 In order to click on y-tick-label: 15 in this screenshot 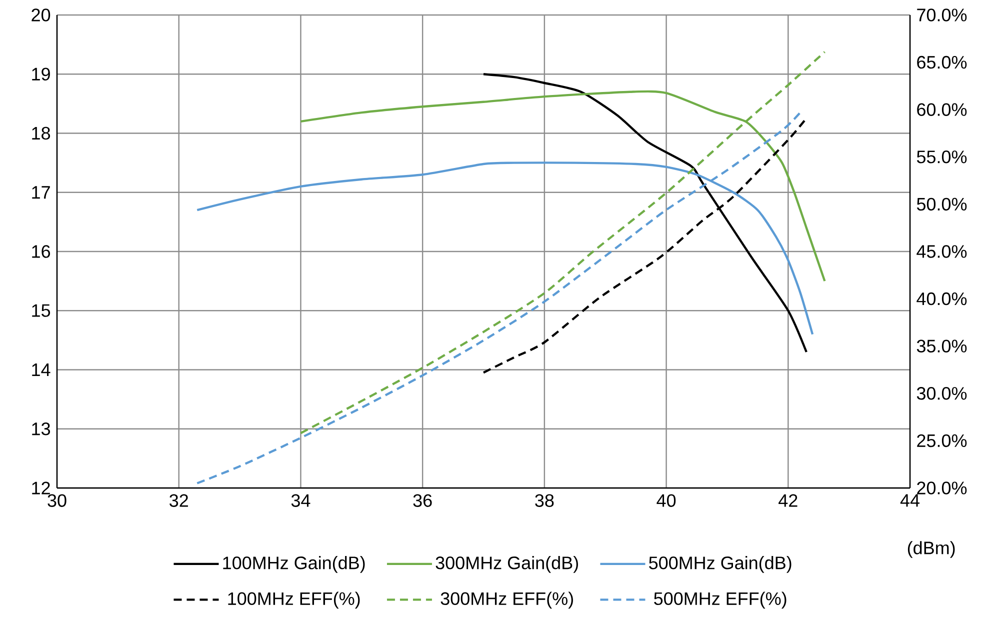, I will do `click(41, 310)`.